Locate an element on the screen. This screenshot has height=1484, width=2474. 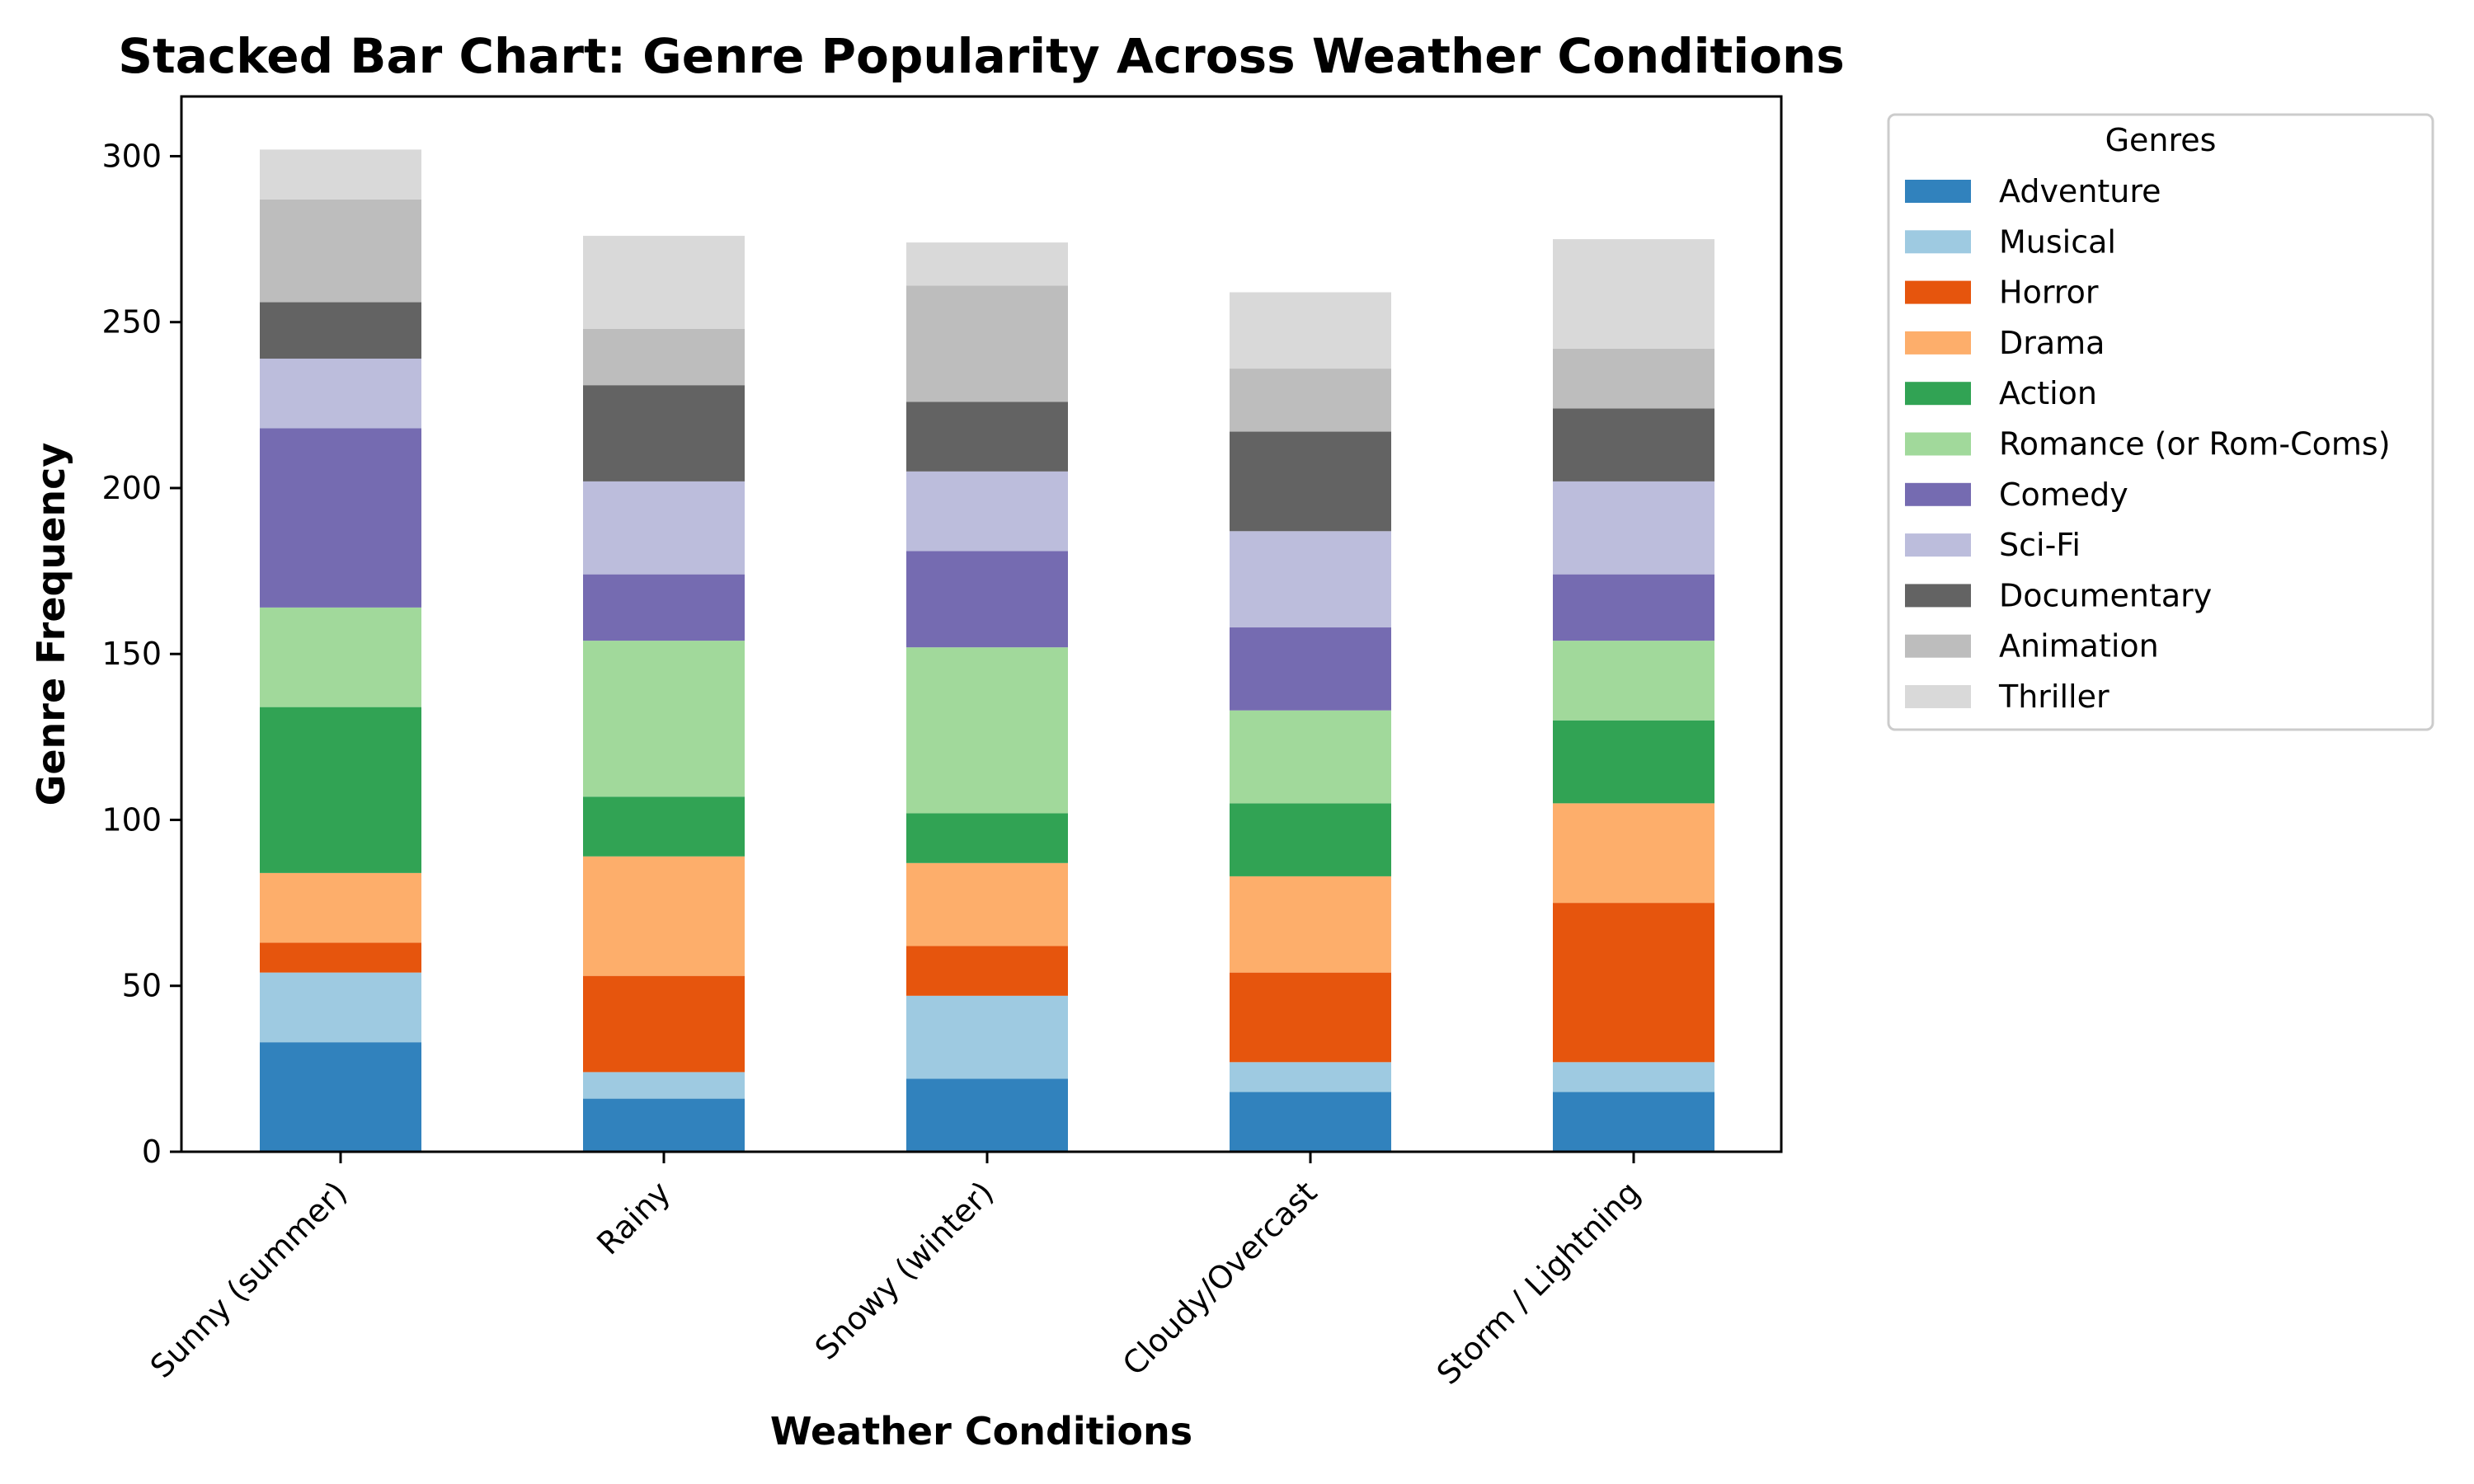
x-tick-label: Storm / Lightning is located at coordinates (1539, 1283).